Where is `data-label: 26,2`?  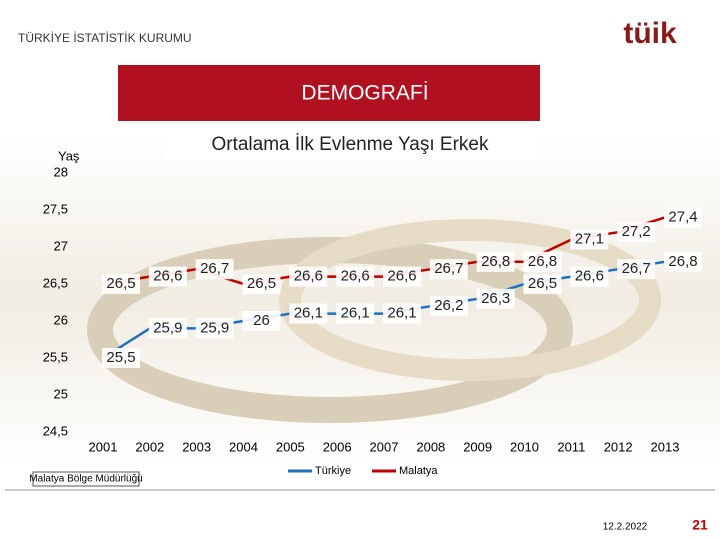
data-label: 26,2 is located at coordinates (448, 305).